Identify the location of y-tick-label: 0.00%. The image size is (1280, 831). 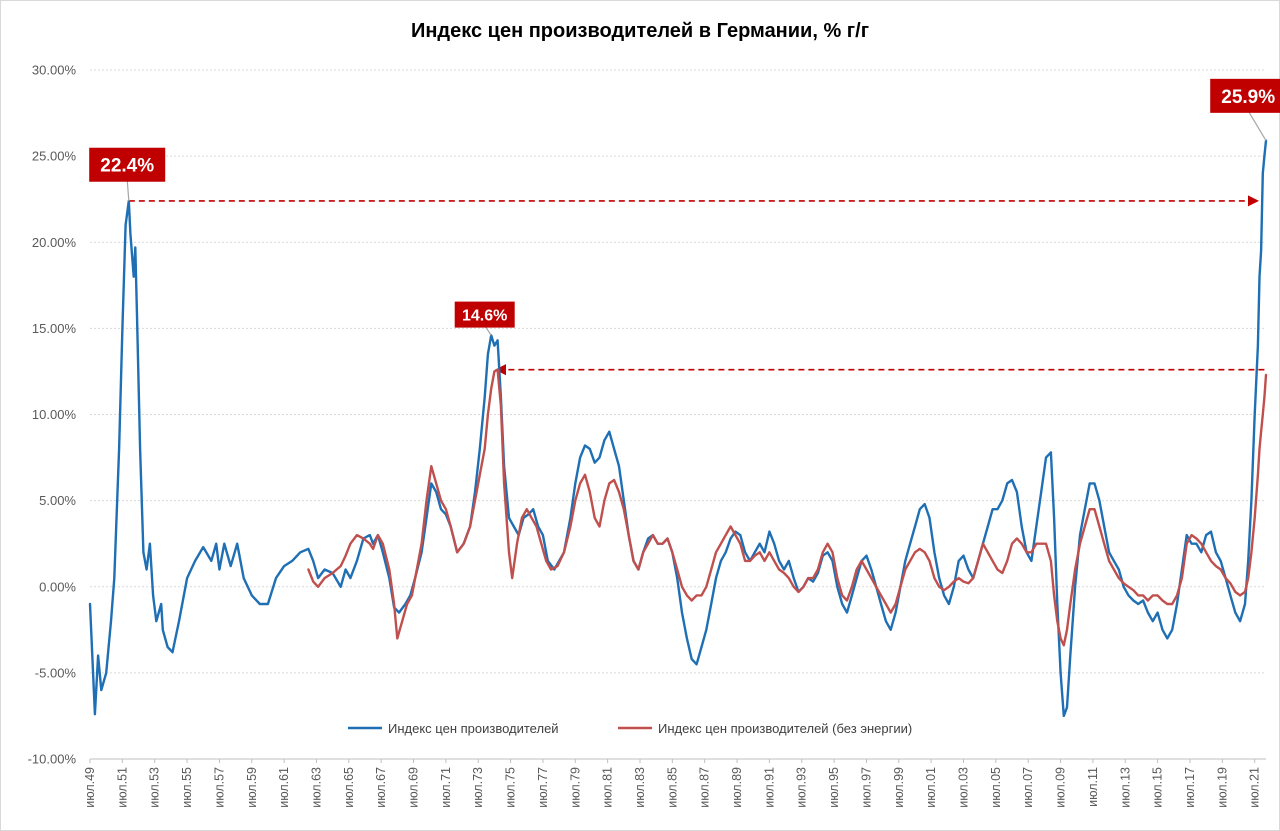
(57, 586).